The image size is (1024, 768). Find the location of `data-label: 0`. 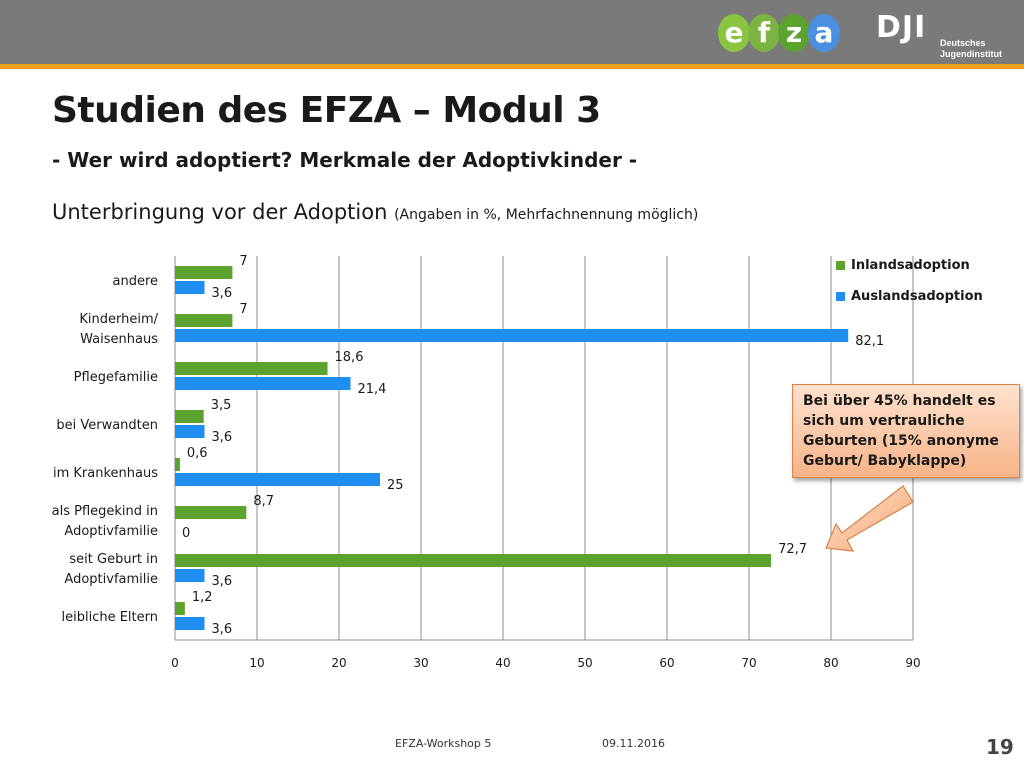

data-label: 0 is located at coordinates (186, 533).